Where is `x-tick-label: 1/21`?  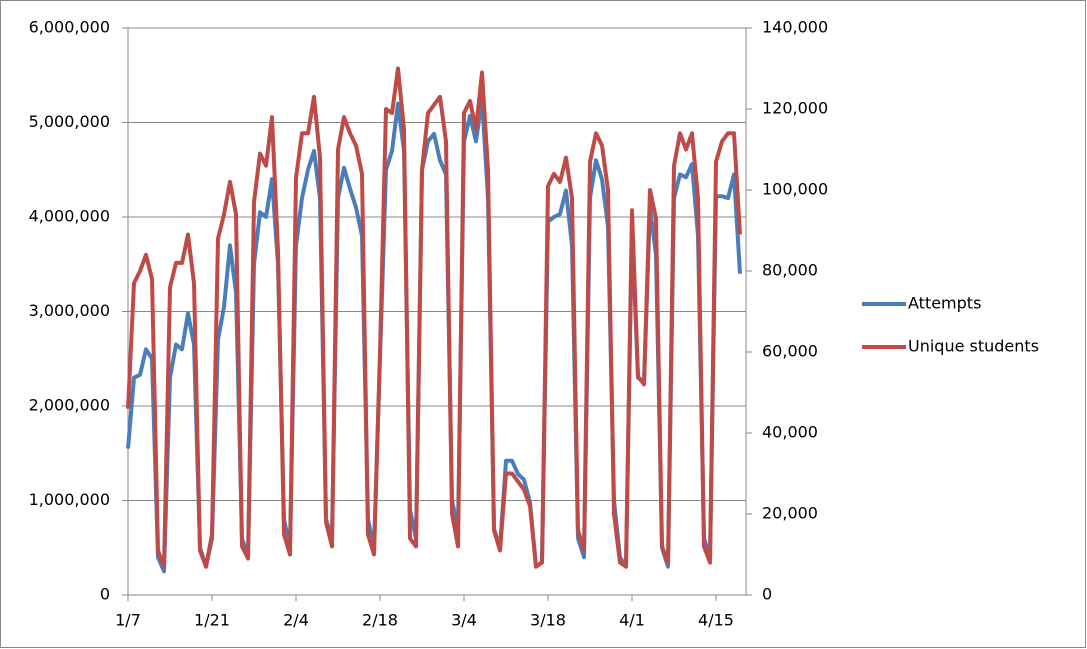
x-tick-label: 1/21 is located at coordinates (212, 620).